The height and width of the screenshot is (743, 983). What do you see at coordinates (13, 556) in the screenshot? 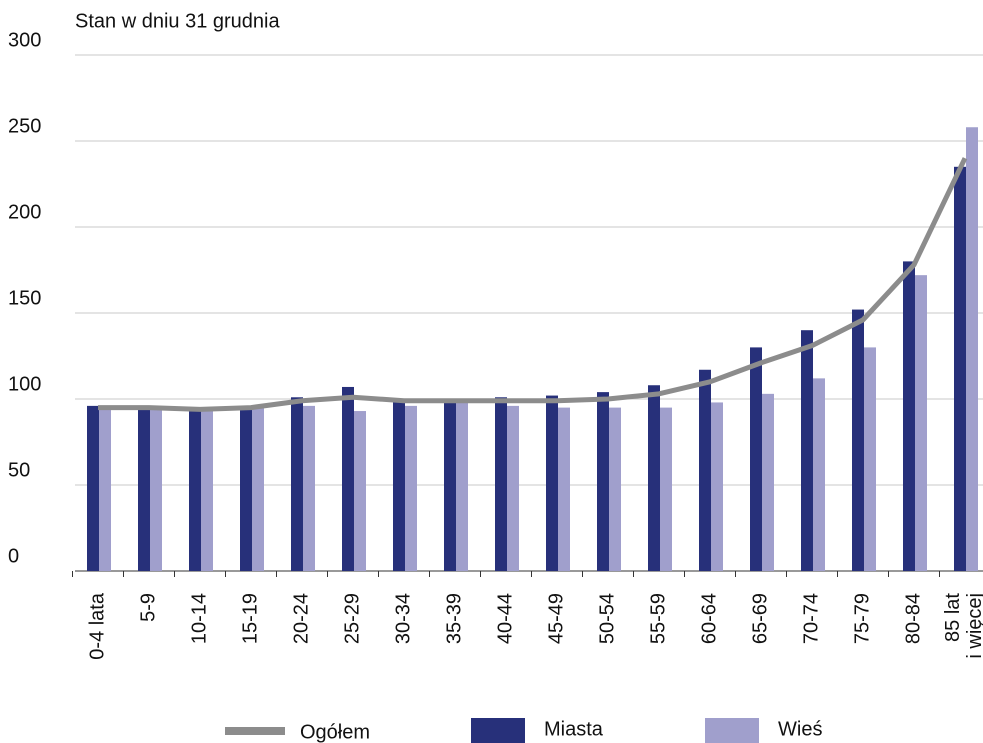
I see `y-tick-label: 0` at bounding box center [13, 556].